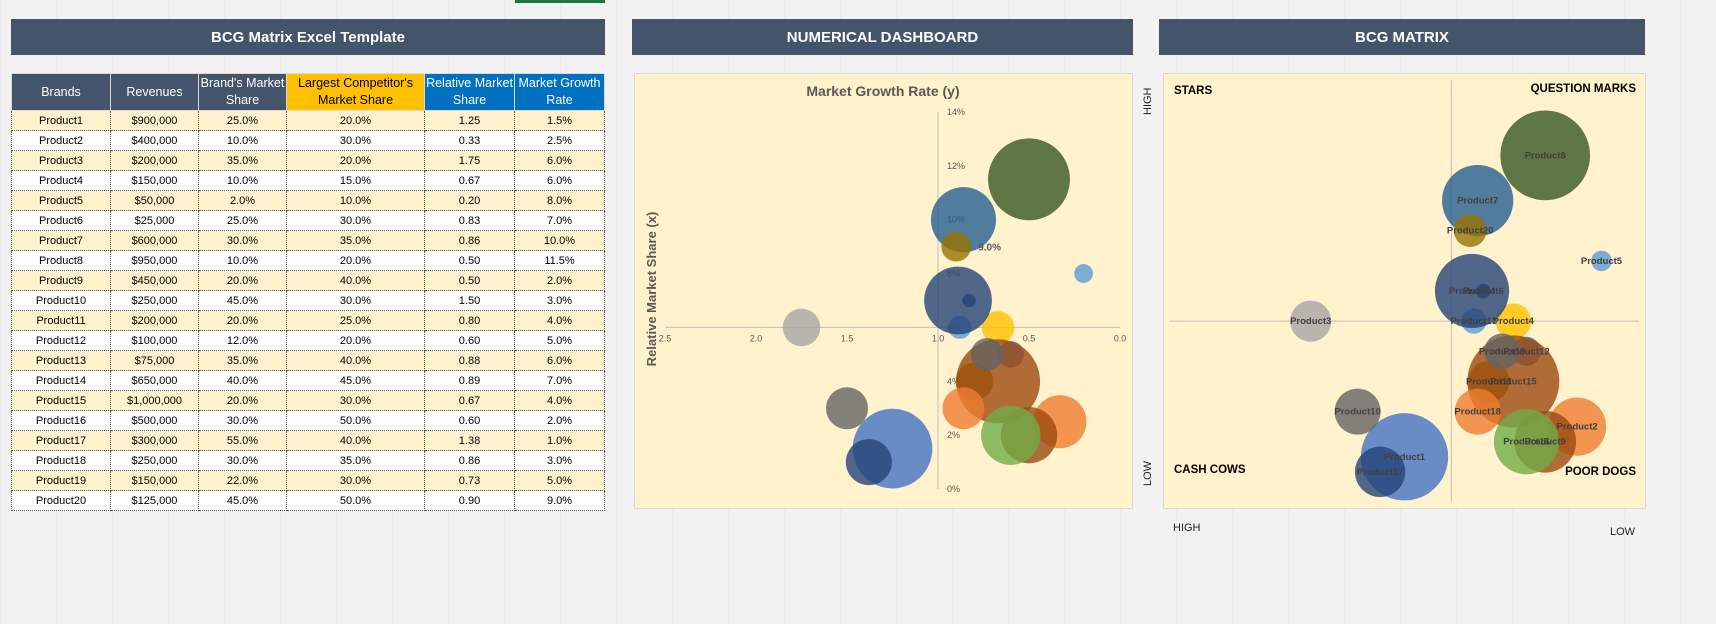 This screenshot has width=1716, height=624. I want to click on cell-revenue: $150,000, so click(154, 480).